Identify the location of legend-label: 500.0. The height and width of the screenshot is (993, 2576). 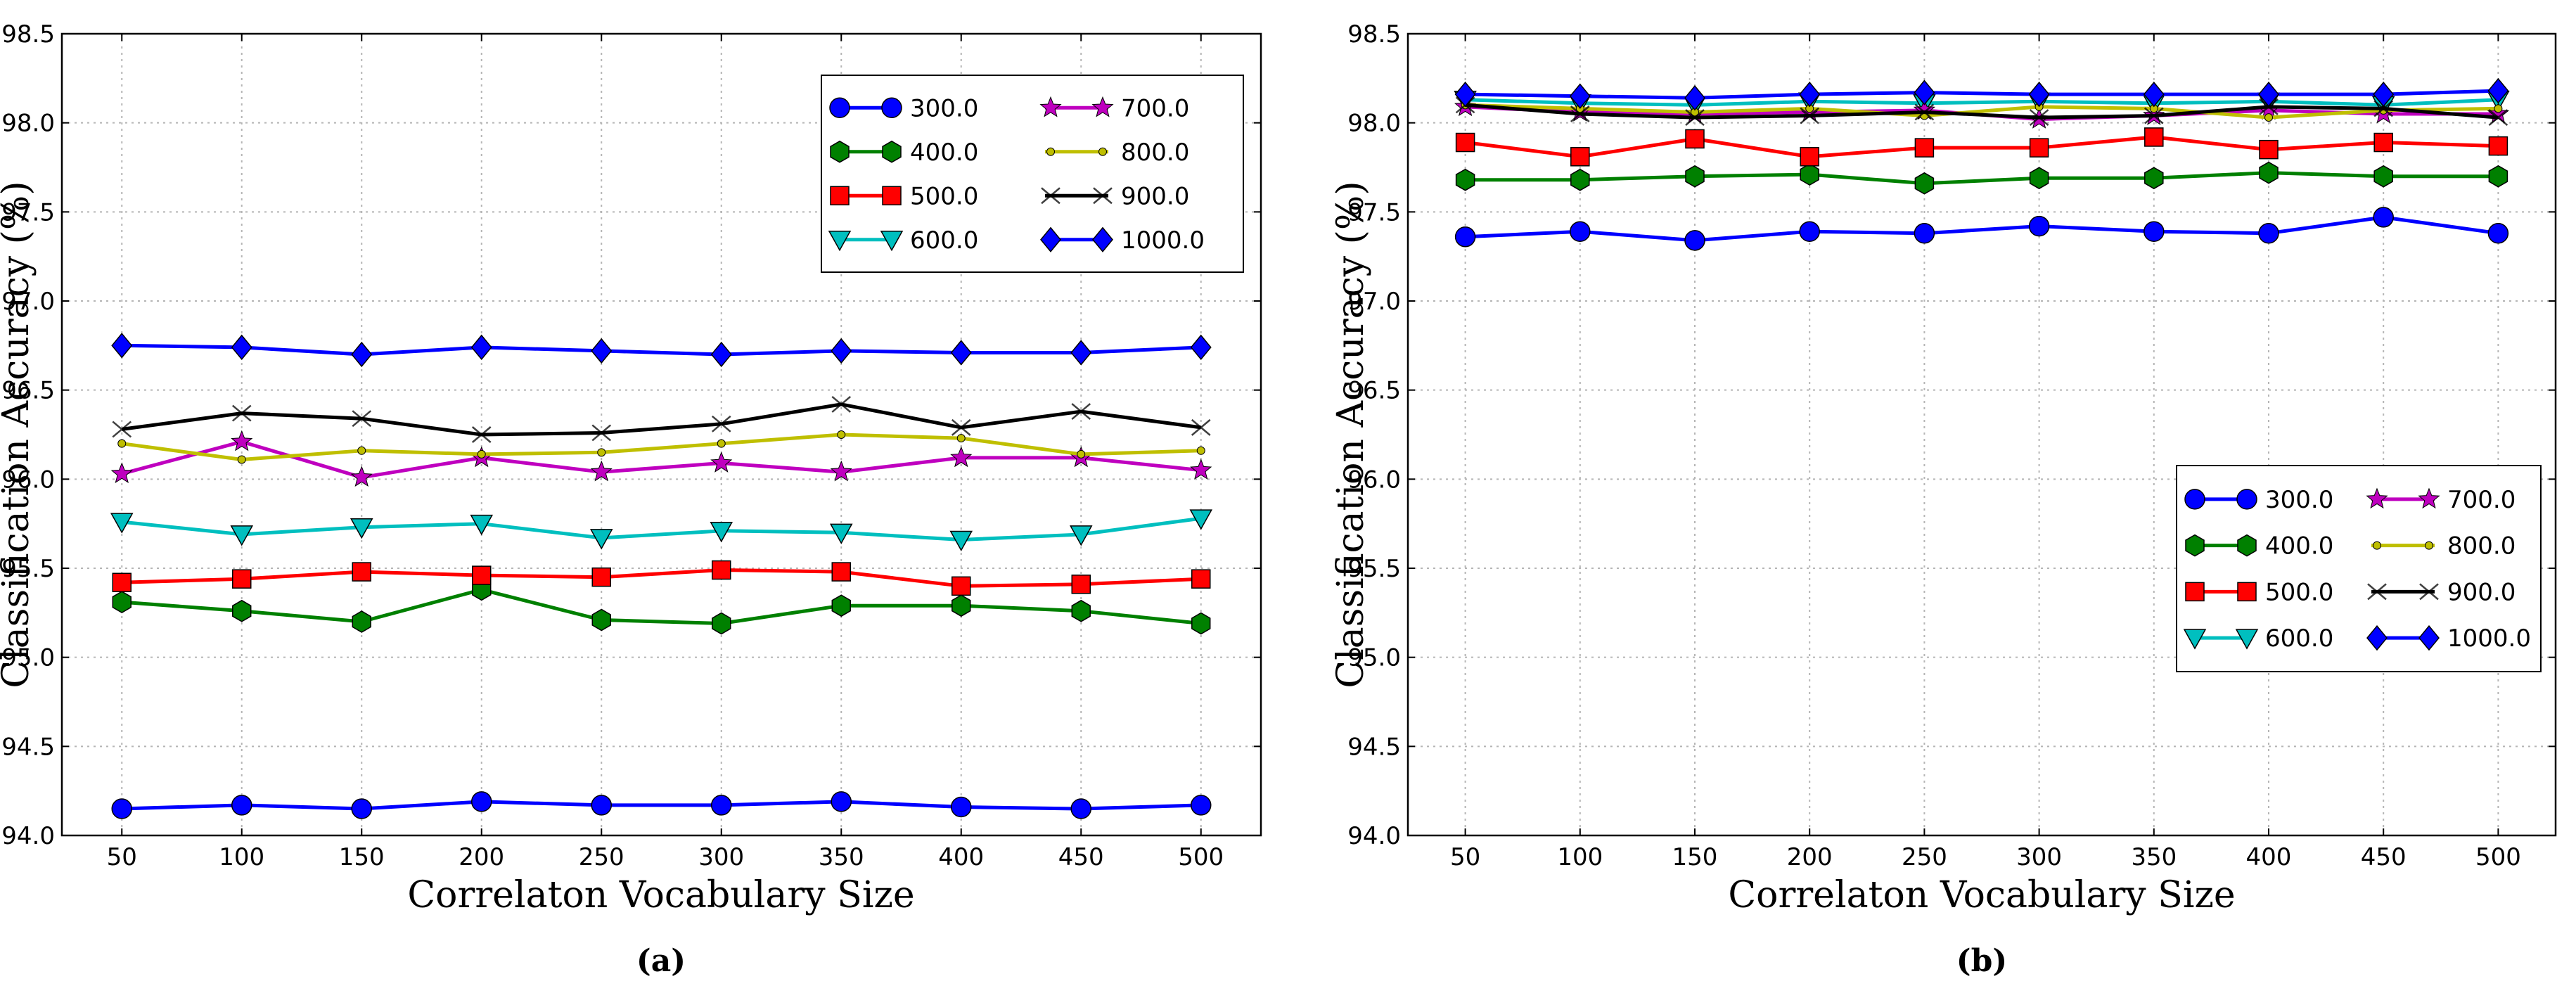
(944, 196).